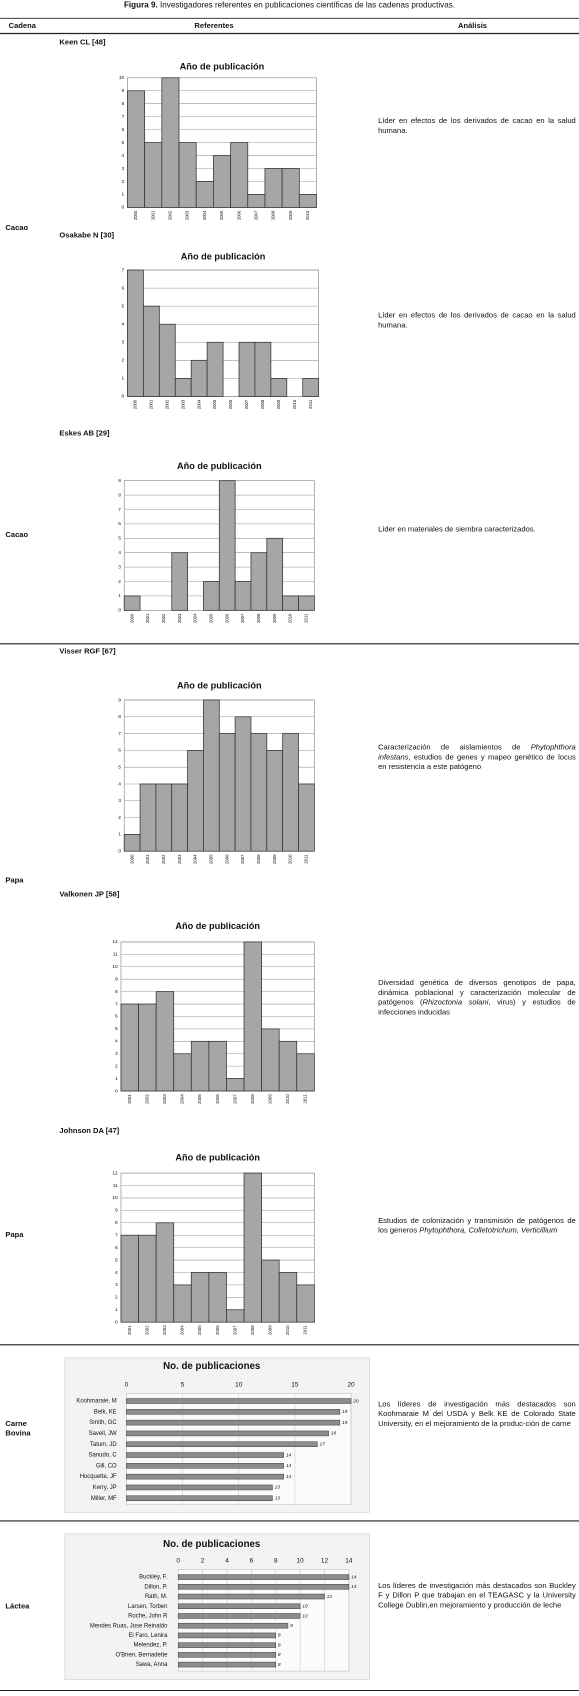 The width and height of the screenshot is (579, 1696). Describe the element at coordinates (354, 1577) in the screenshot. I see `value-label: 14` at that location.